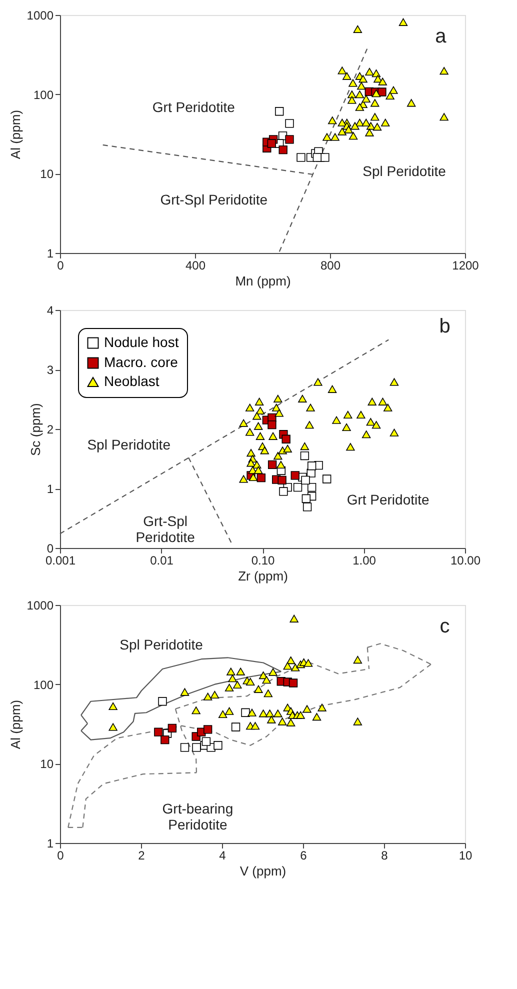 Image resolution: width=517 pixels, height=989 pixels. I want to click on annotation: b, so click(444, 327).